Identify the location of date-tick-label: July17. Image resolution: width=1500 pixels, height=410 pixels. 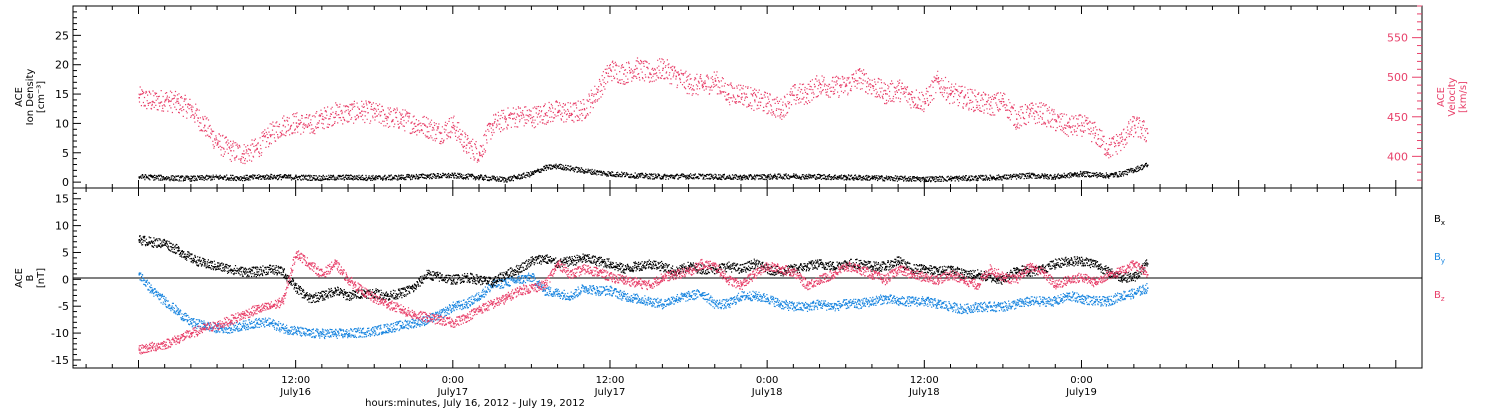
(610, 392).